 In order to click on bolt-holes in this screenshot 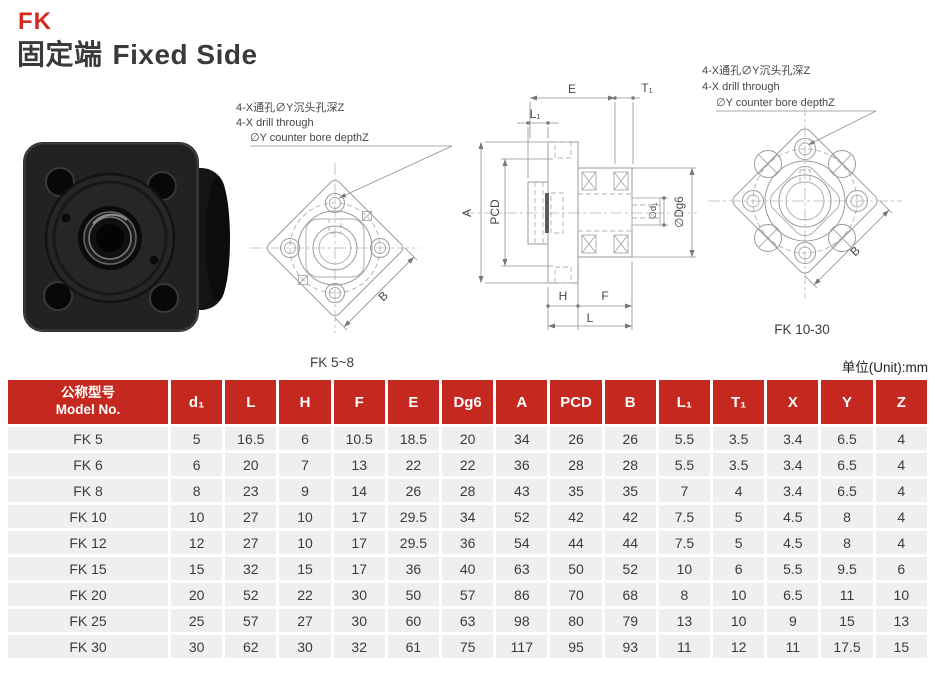, I will do `click(805, 201)`.